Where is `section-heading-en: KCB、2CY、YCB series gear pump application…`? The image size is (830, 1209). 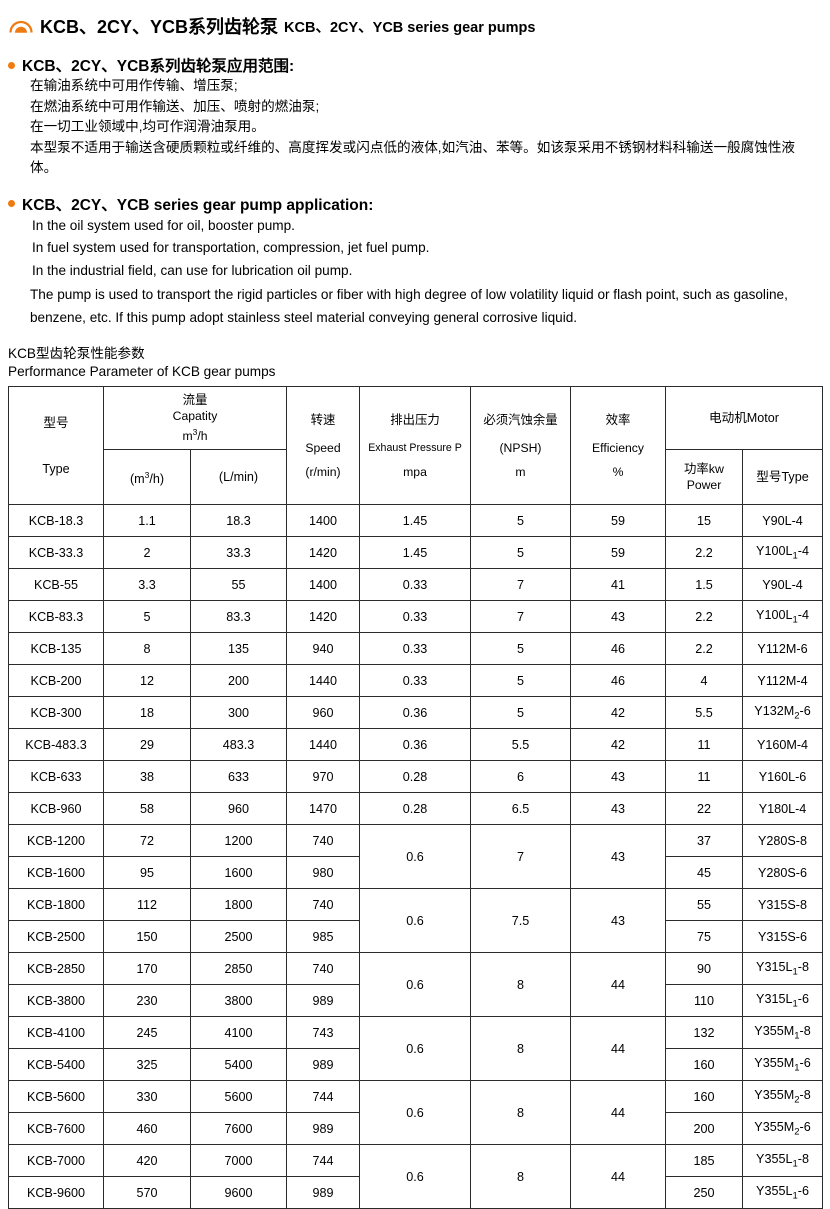 section-heading-en: KCB、2CY、YCB series gear pump application… is located at coordinates (419, 204).